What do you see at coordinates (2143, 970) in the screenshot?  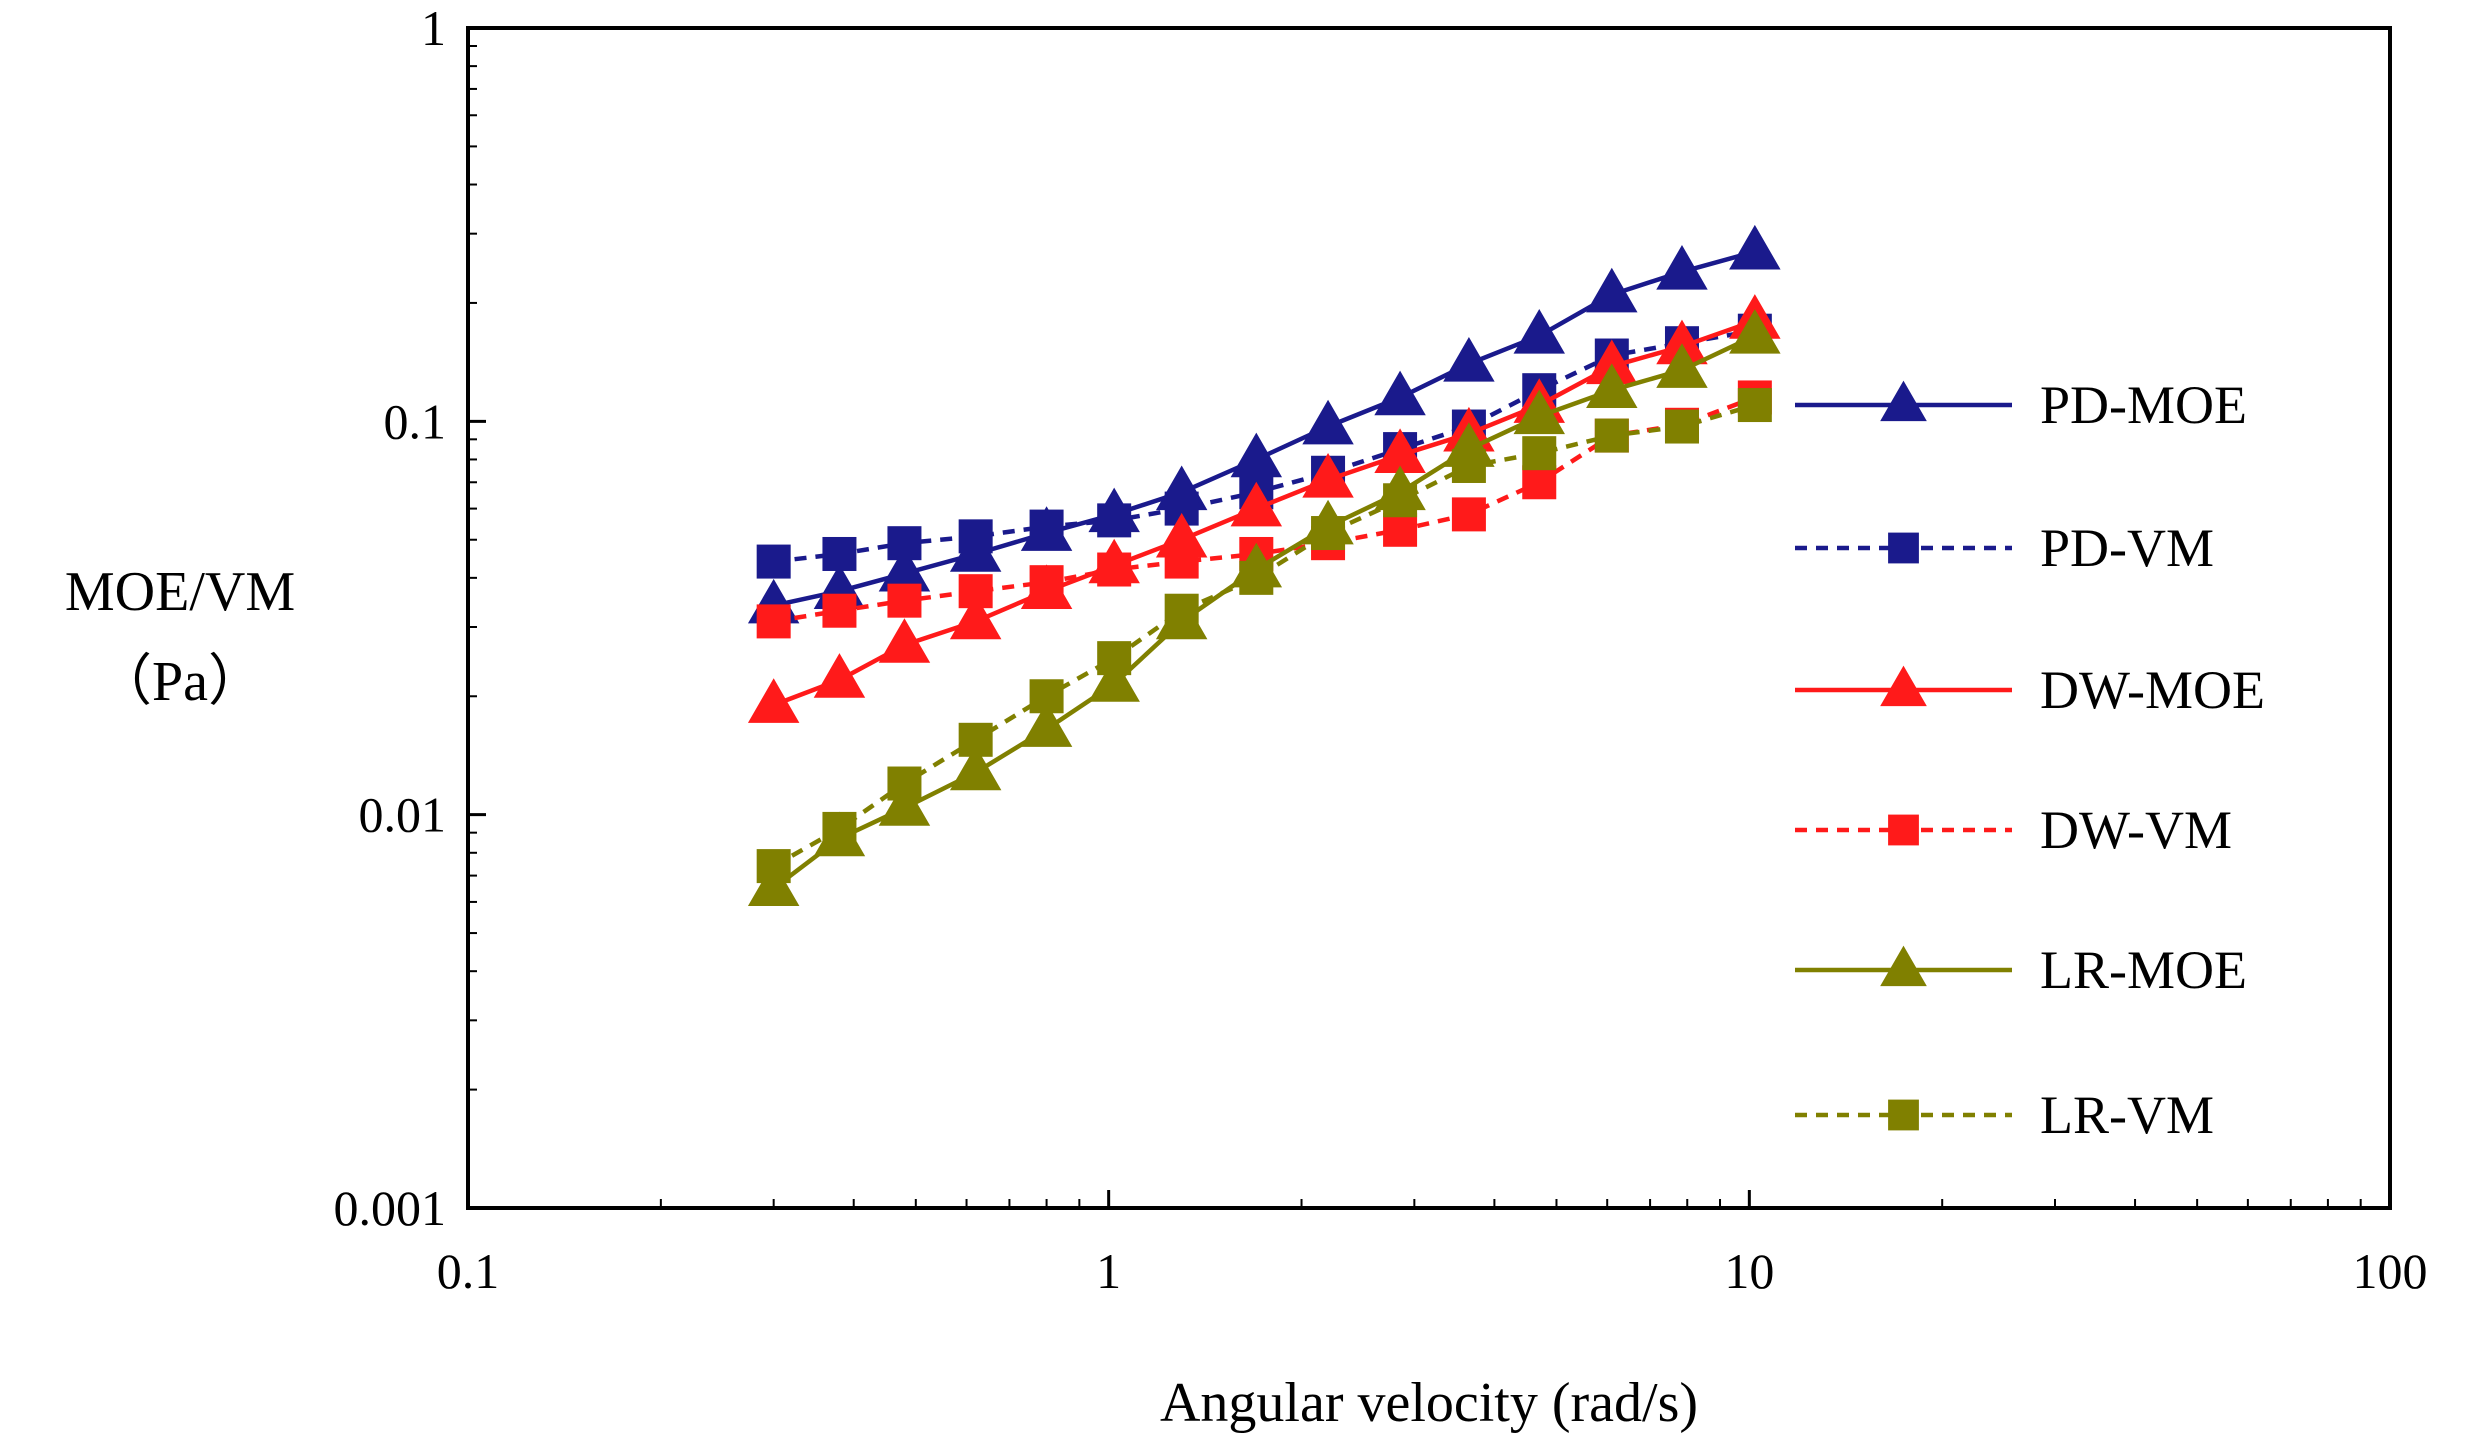 I see `legend-label-lr-moe: LR-MOE` at bounding box center [2143, 970].